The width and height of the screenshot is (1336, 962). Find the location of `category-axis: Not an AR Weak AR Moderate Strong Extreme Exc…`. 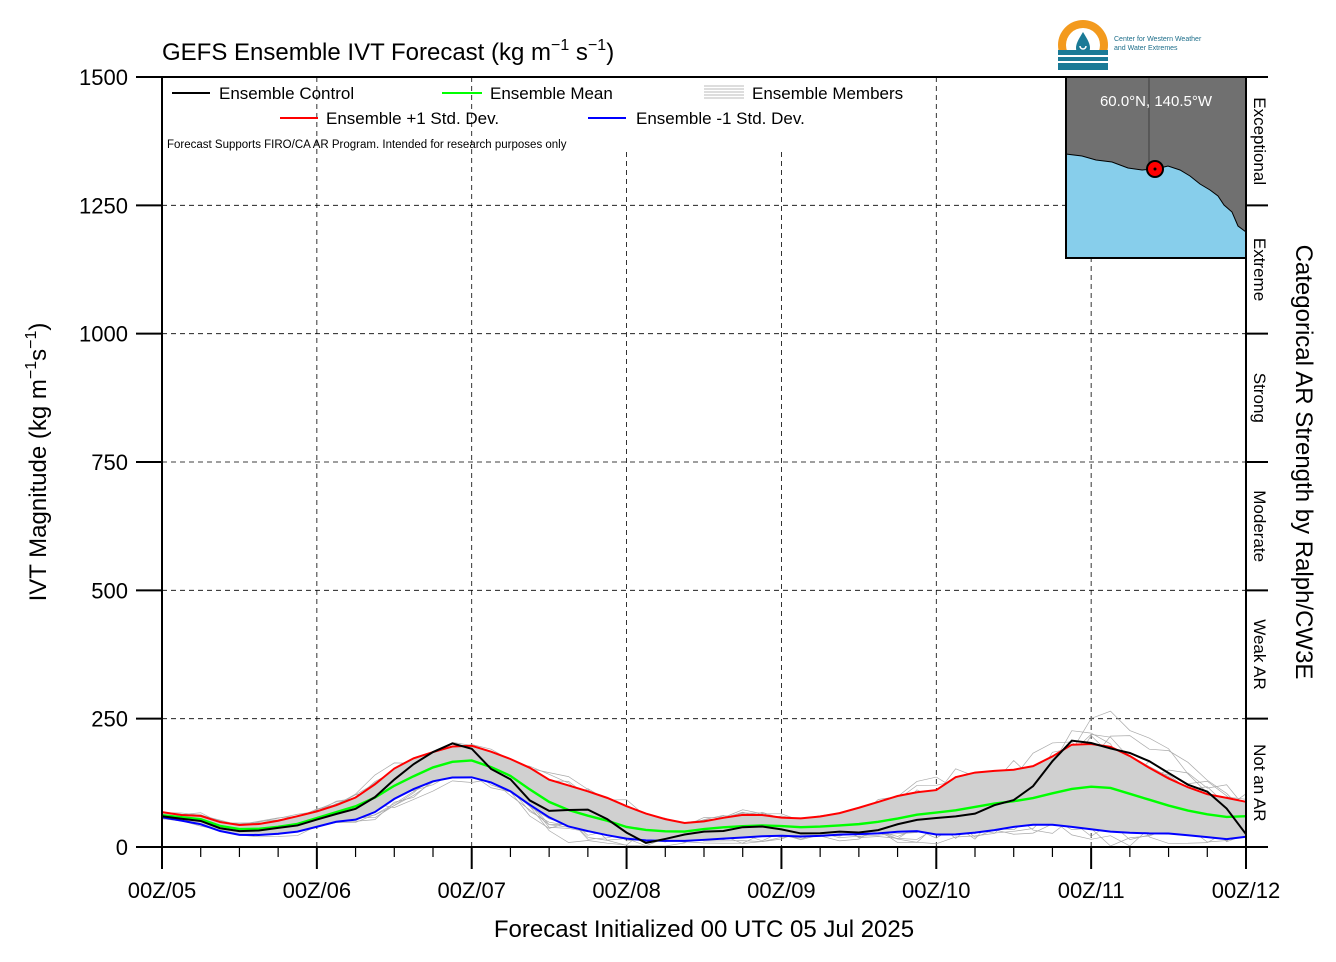

category-axis: Not an AR Weak AR Moderate Strong Extreme Exc… is located at coordinates (1257, 462).